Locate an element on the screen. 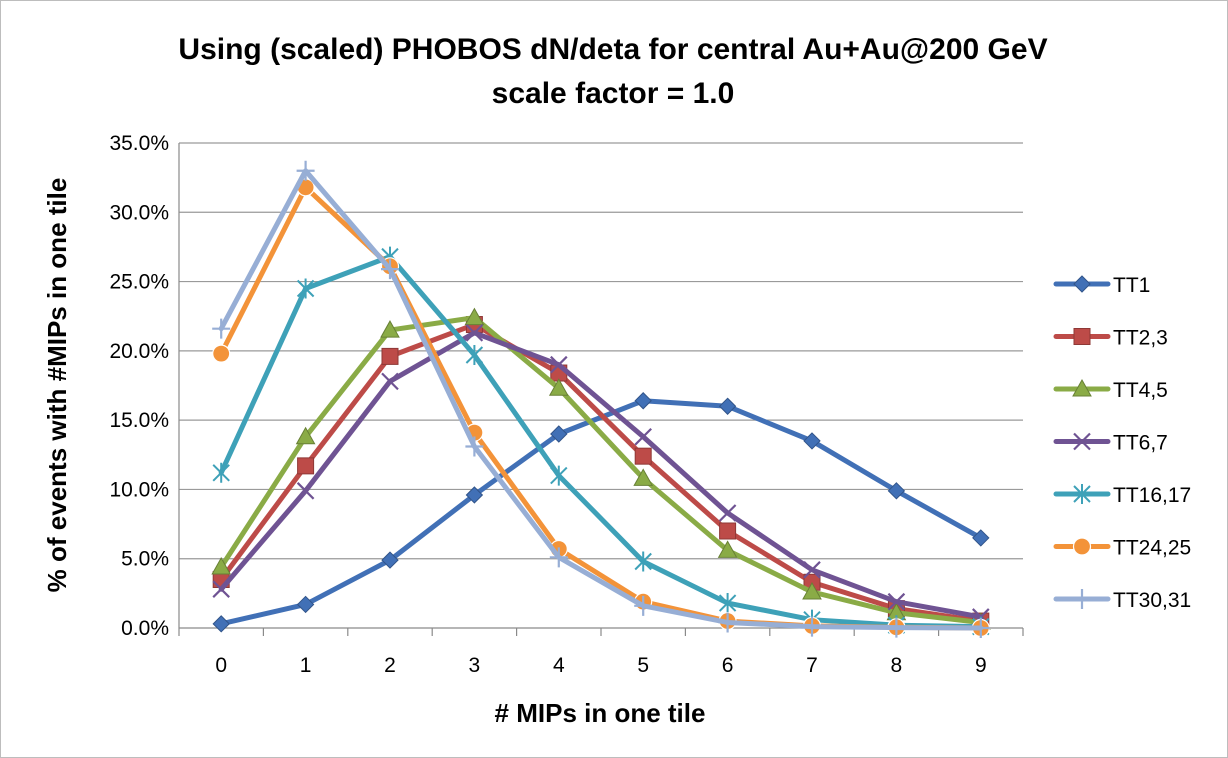  y-tick-label: 20.0% is located at coordinates (139, 351).